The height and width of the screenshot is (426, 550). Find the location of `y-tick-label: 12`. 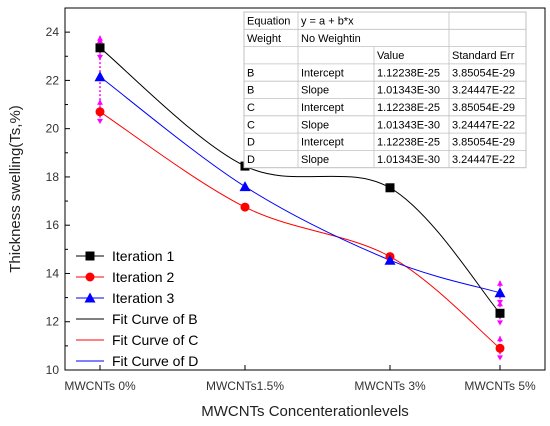

y-tick-label: 12 is located at coordinates (53, 322).